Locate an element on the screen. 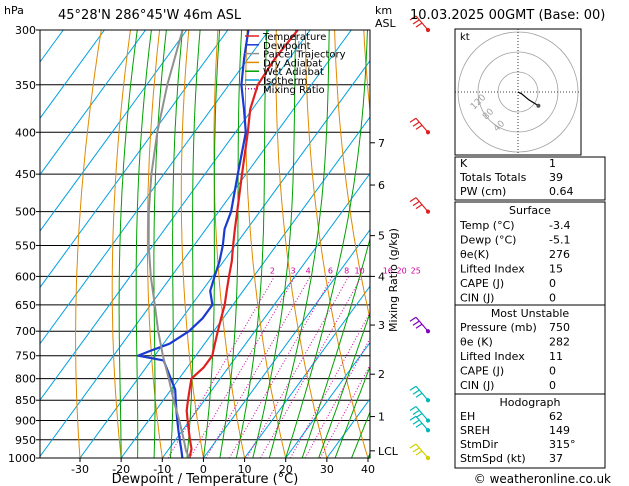 Image resolution: width=629 pixels, height=486 pixels. x-tick-label: 20 is located at coordinates (286, 469).